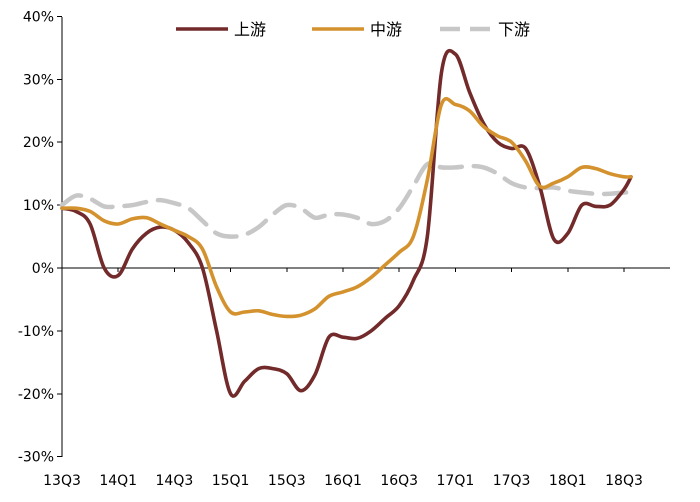 The width and height of the screenshot is (700, 502). Describe the element at coordinates (346, 200) in the screenshot. I see `downstream-series-line` at that location.